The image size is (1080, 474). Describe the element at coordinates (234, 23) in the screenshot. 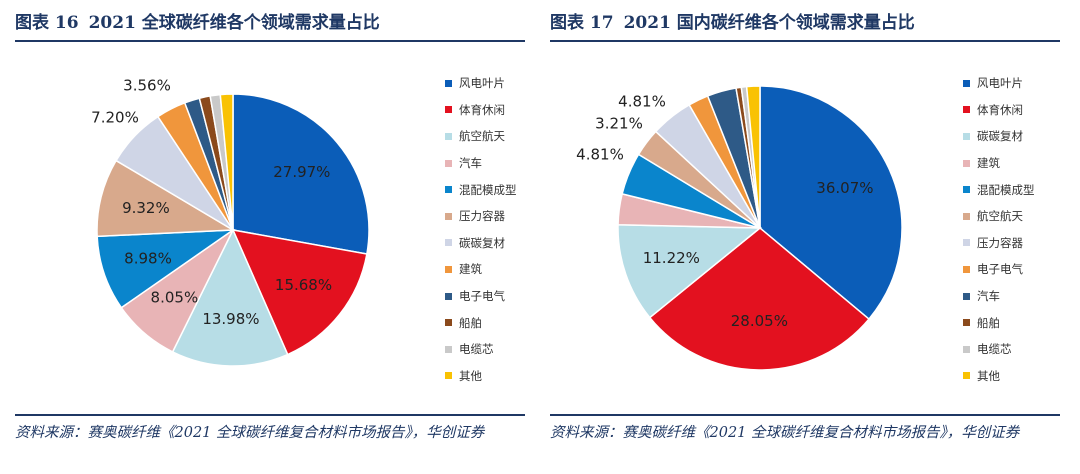

I see `title-text: 2021 全球碳纤维各个领域需求量占比` at that location.